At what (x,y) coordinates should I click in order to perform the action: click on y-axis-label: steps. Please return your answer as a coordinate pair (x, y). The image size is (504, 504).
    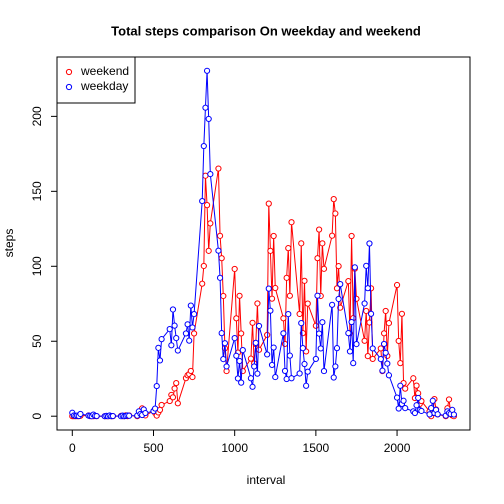
    Looking at the image, I should click on (9, 243).